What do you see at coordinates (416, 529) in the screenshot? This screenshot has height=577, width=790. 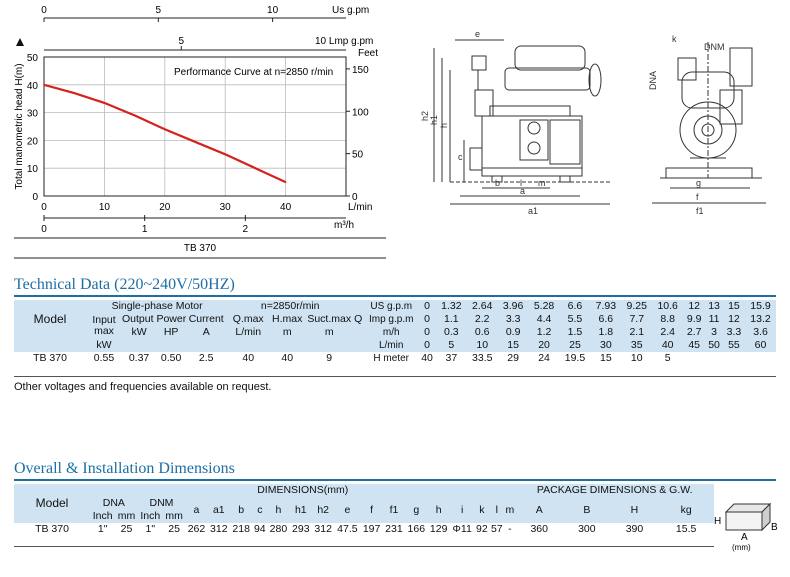 I see `val-g: 166` at bounding box center [416, 529].